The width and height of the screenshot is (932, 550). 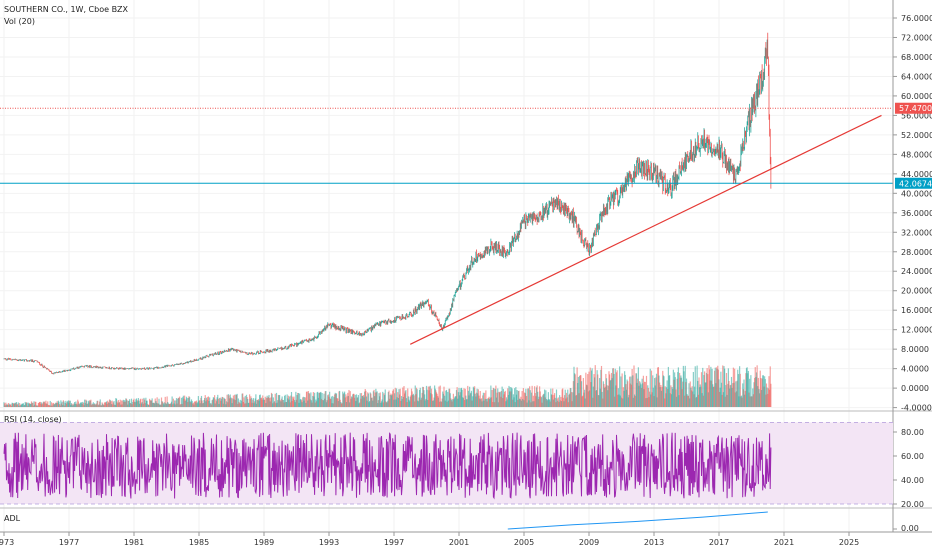 I want to click on time-axis-label: 1977, so click(x=69, y=542).